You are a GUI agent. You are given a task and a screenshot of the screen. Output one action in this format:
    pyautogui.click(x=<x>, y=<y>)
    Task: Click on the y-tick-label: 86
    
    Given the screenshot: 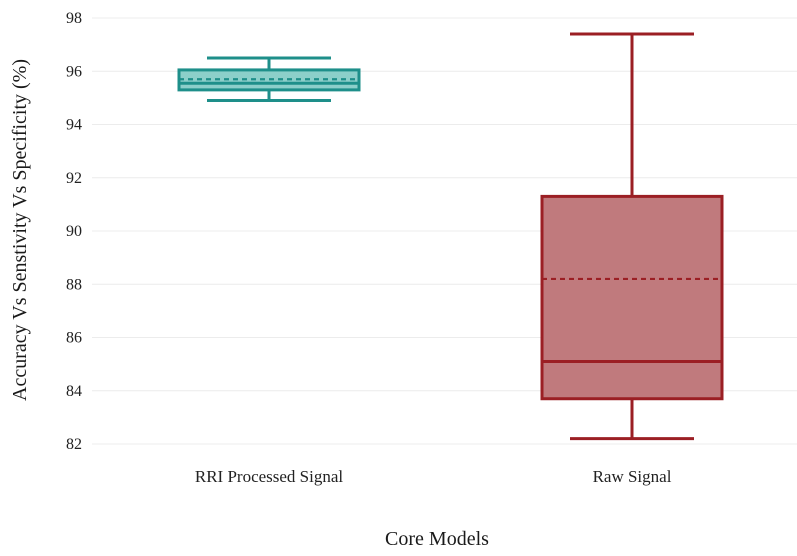 What is the action you would take?
    pyautogui.click(x=74, y=338)
    